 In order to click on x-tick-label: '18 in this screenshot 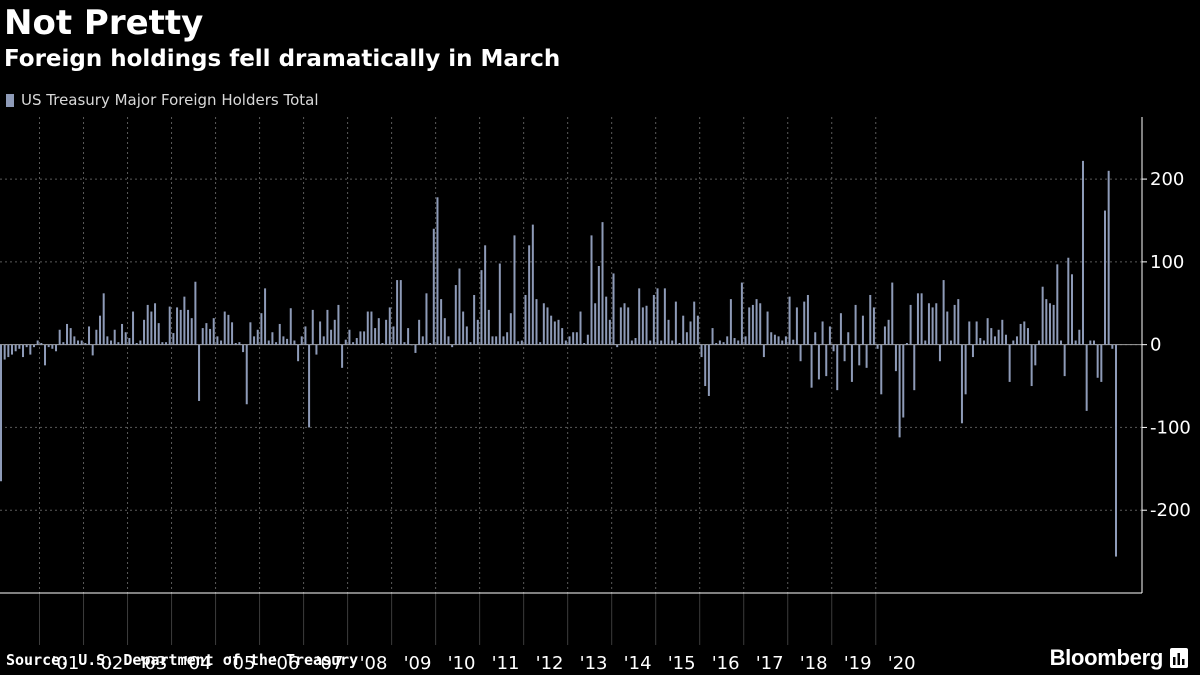, I will do `click(814, 663)`.